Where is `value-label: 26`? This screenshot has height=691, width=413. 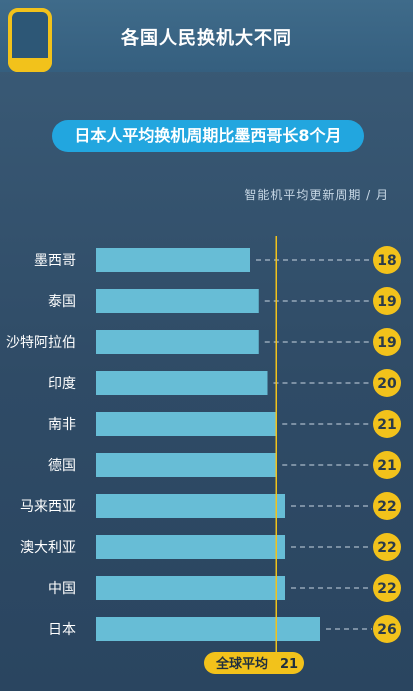 value-label: 26 is located at coordinates (386, 630).